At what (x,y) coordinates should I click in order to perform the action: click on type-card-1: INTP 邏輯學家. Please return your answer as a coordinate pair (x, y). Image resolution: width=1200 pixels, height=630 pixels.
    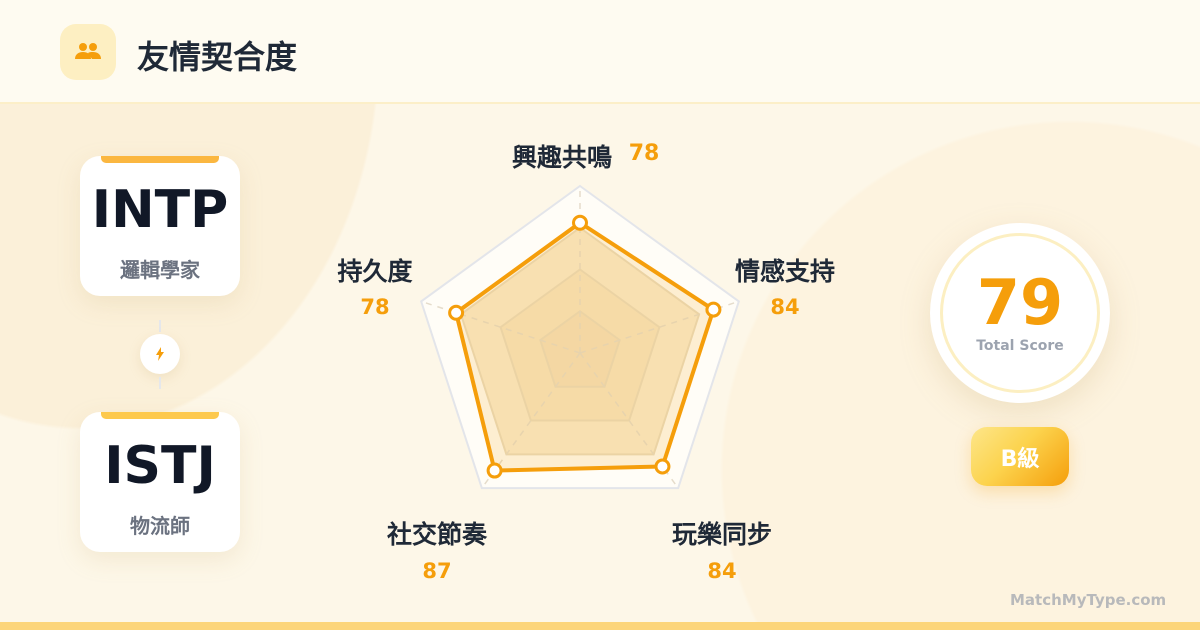
    Looking at the image, I should click on (160, 226).